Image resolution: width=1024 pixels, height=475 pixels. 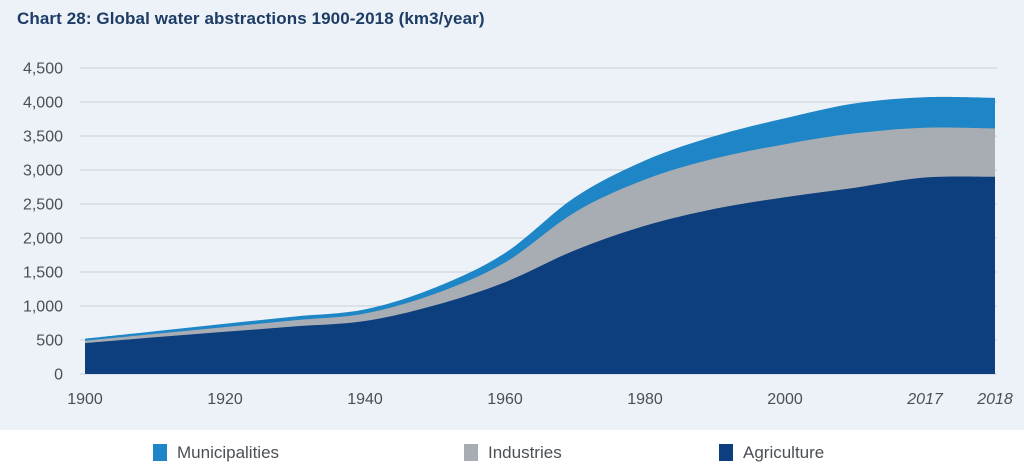 What do you see at coordinates (525, 452) in the screenshot?
I see `legend-label: Industries` at bounding box center [525, 452].